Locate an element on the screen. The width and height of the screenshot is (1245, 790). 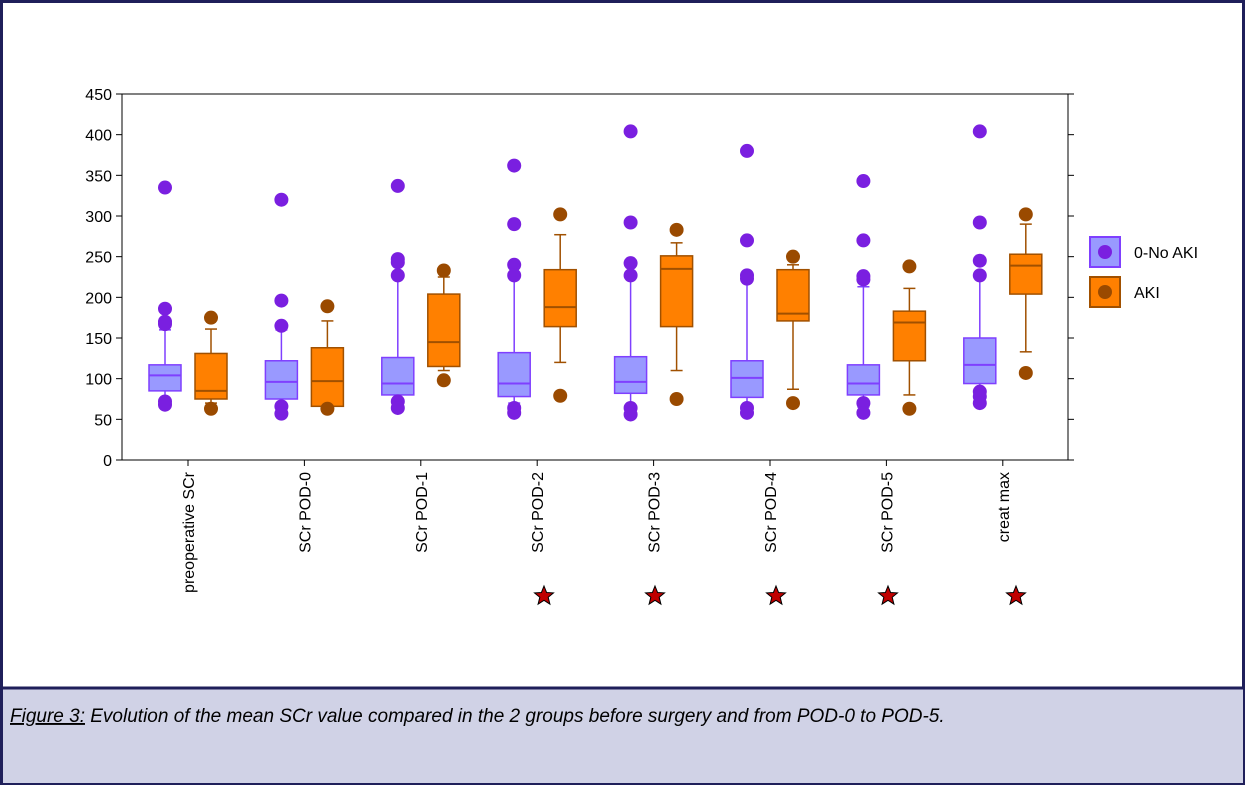
caption-label: Figure 3: is located at coordinates (47, 716).